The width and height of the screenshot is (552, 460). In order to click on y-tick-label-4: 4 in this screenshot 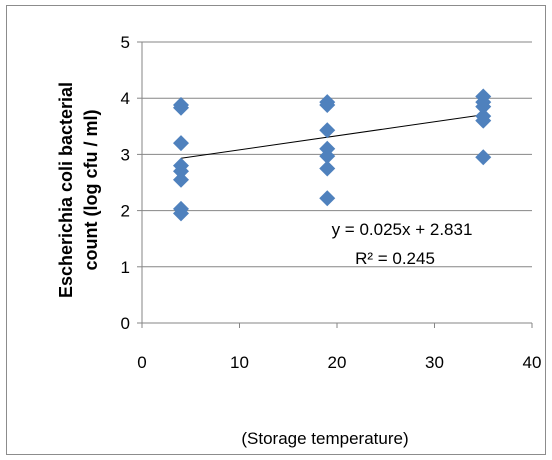, I will do `click(125, 98)`.